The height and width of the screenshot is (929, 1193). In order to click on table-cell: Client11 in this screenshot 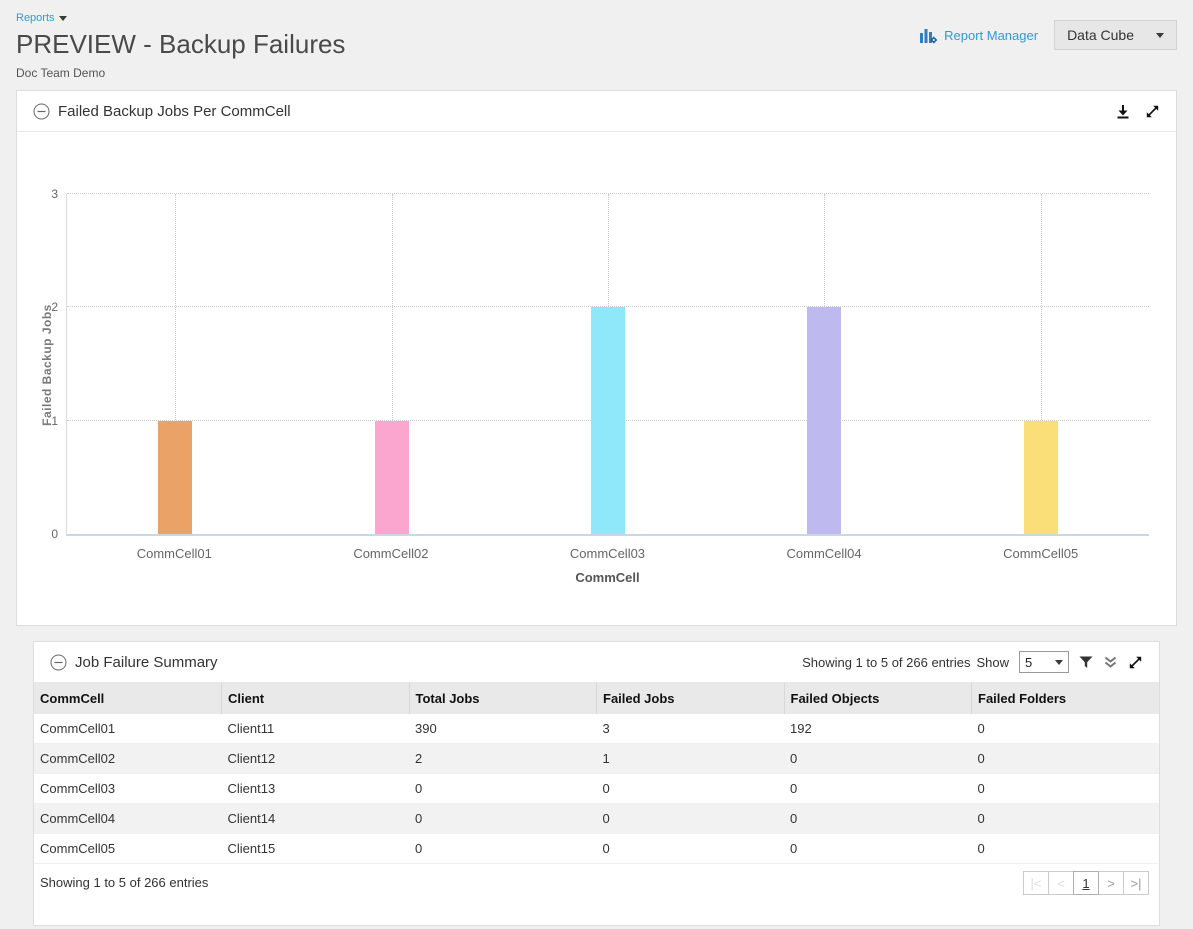, I will do `click(251, 728)`.